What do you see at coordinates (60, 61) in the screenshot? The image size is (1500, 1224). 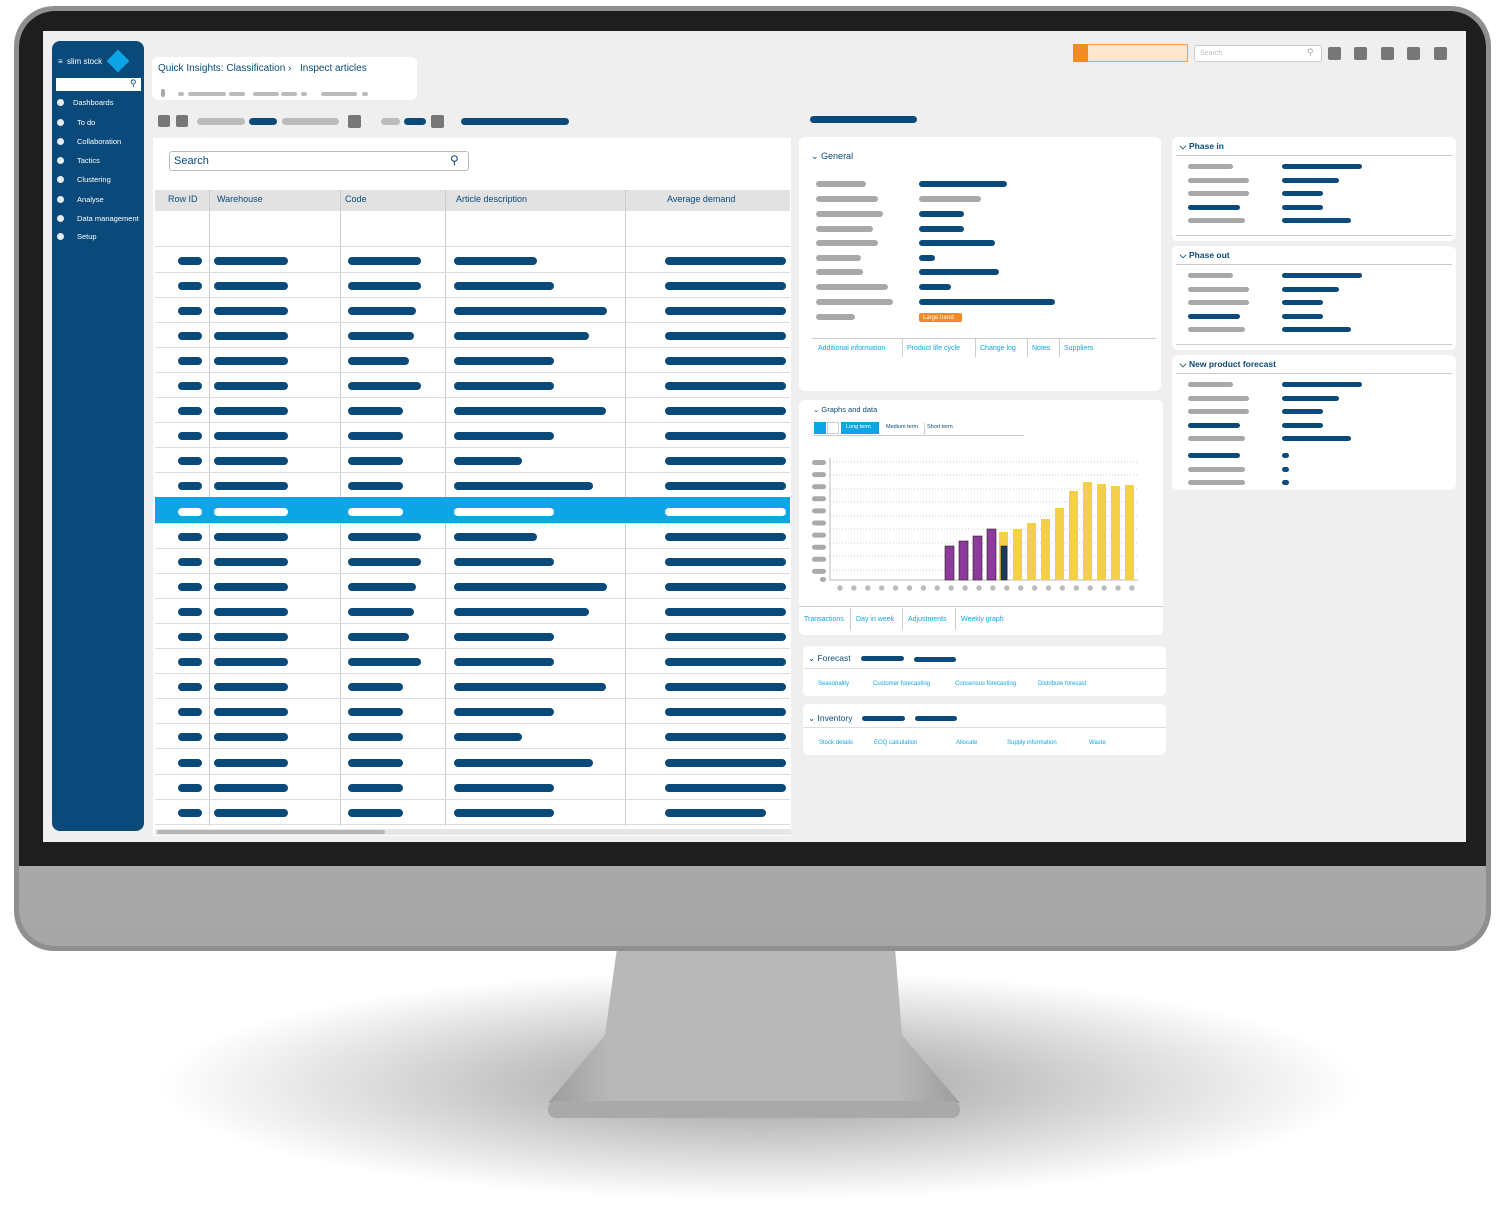 I see `menu-icon: ≡` at bounding box center [60, 61].